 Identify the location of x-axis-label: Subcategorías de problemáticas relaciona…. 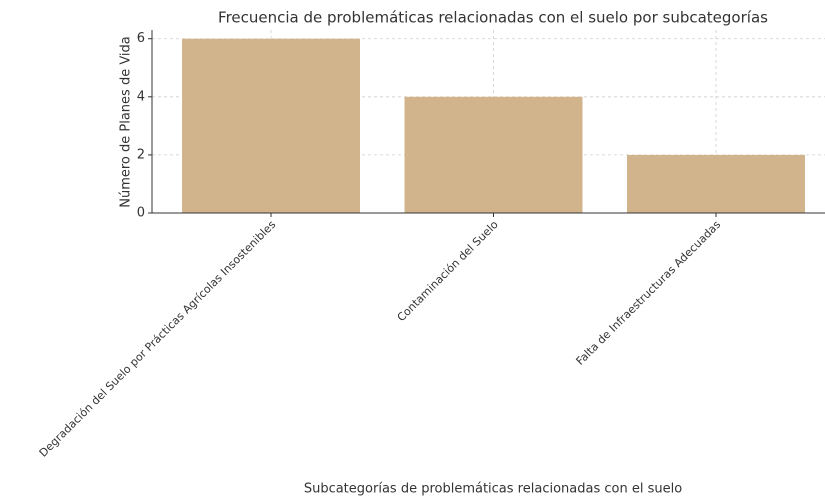
(493, 489).